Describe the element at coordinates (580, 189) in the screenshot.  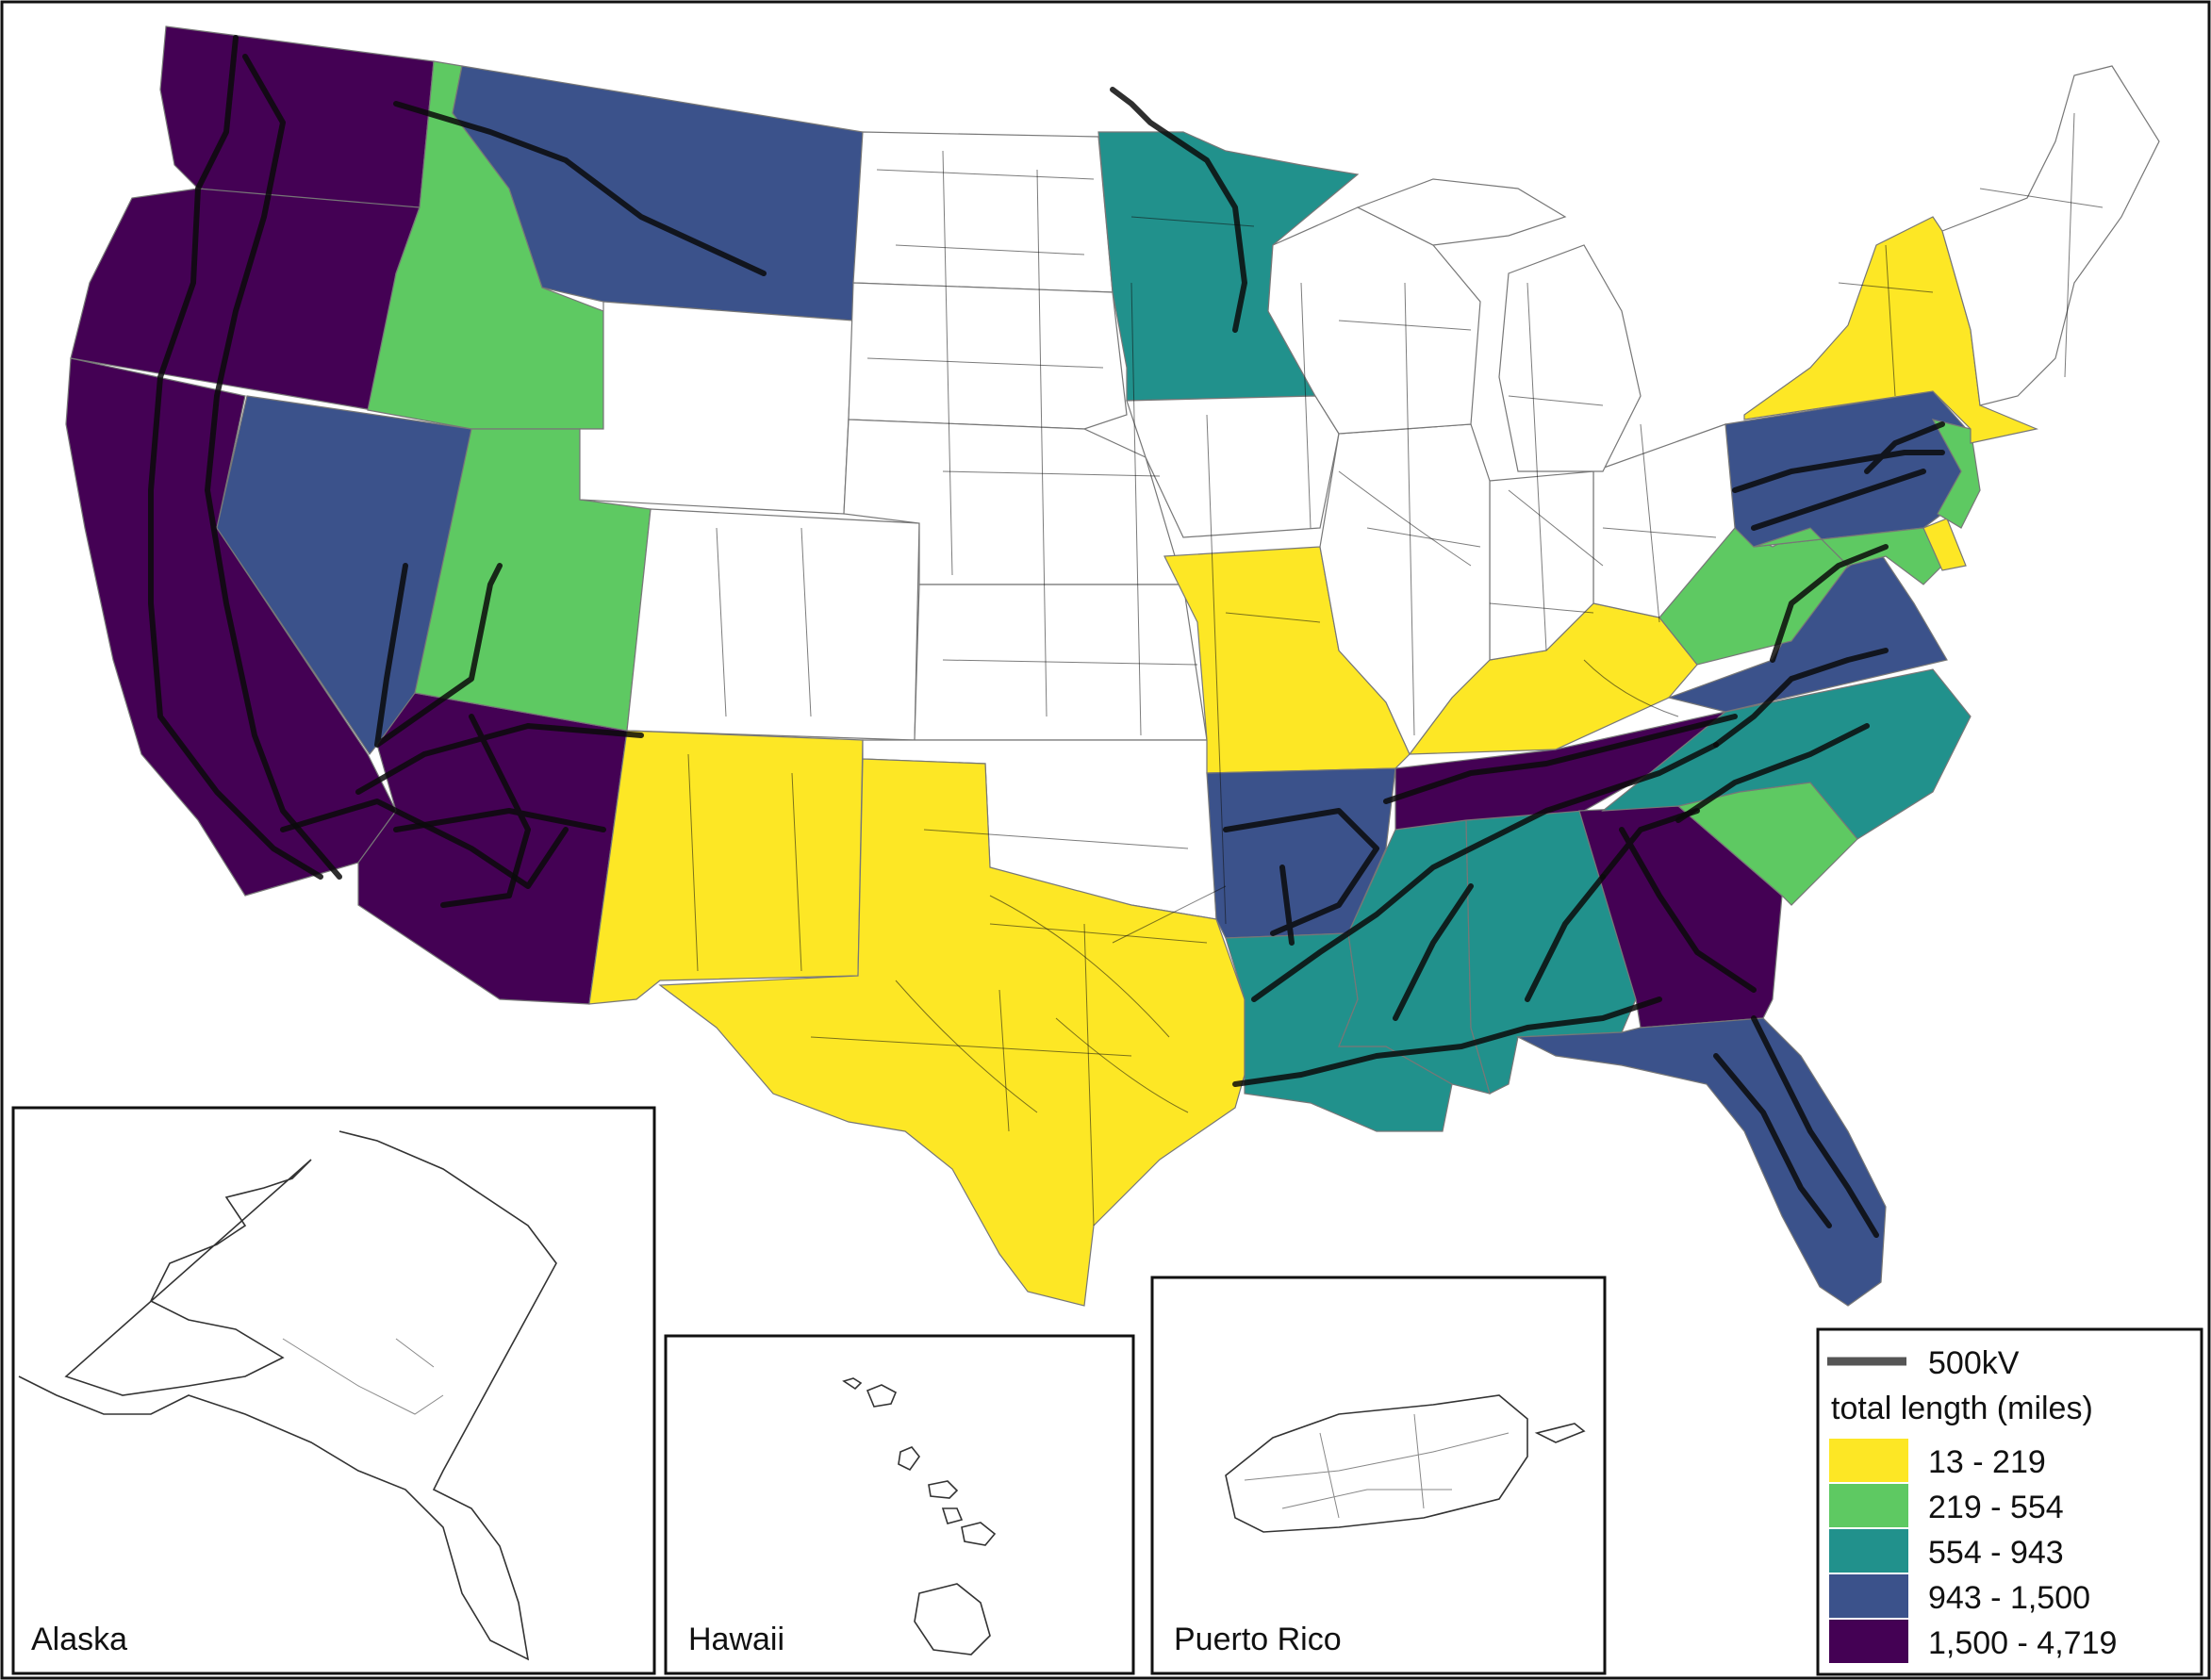
I see `line-500kv-wa-mt` at that location.